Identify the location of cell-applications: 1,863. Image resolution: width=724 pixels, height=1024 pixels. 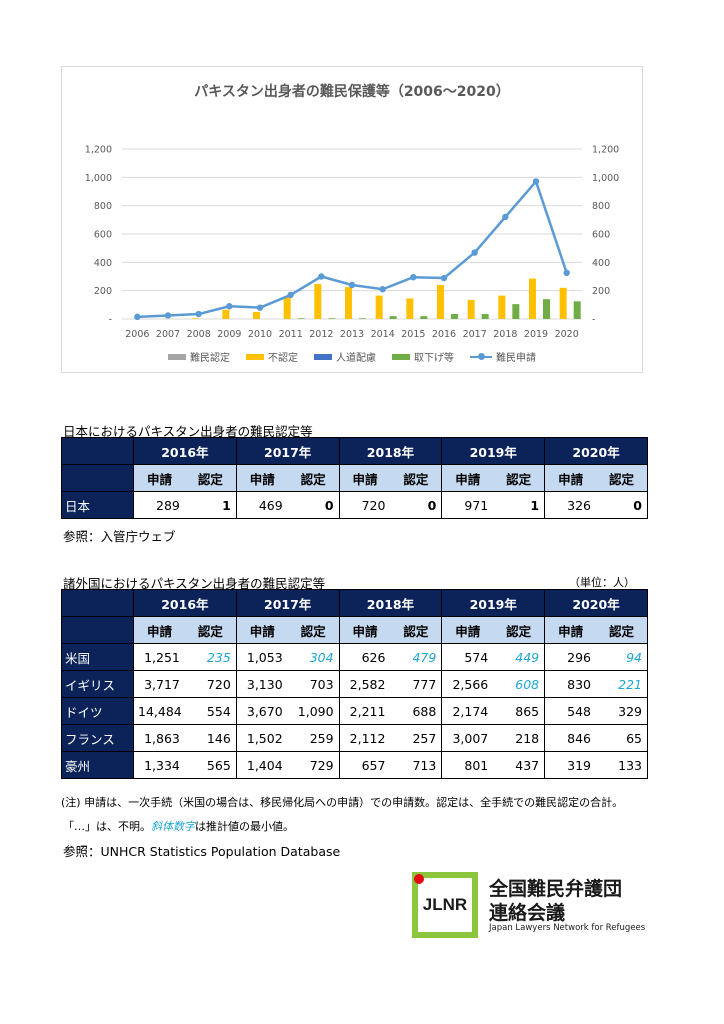
(158, 738).